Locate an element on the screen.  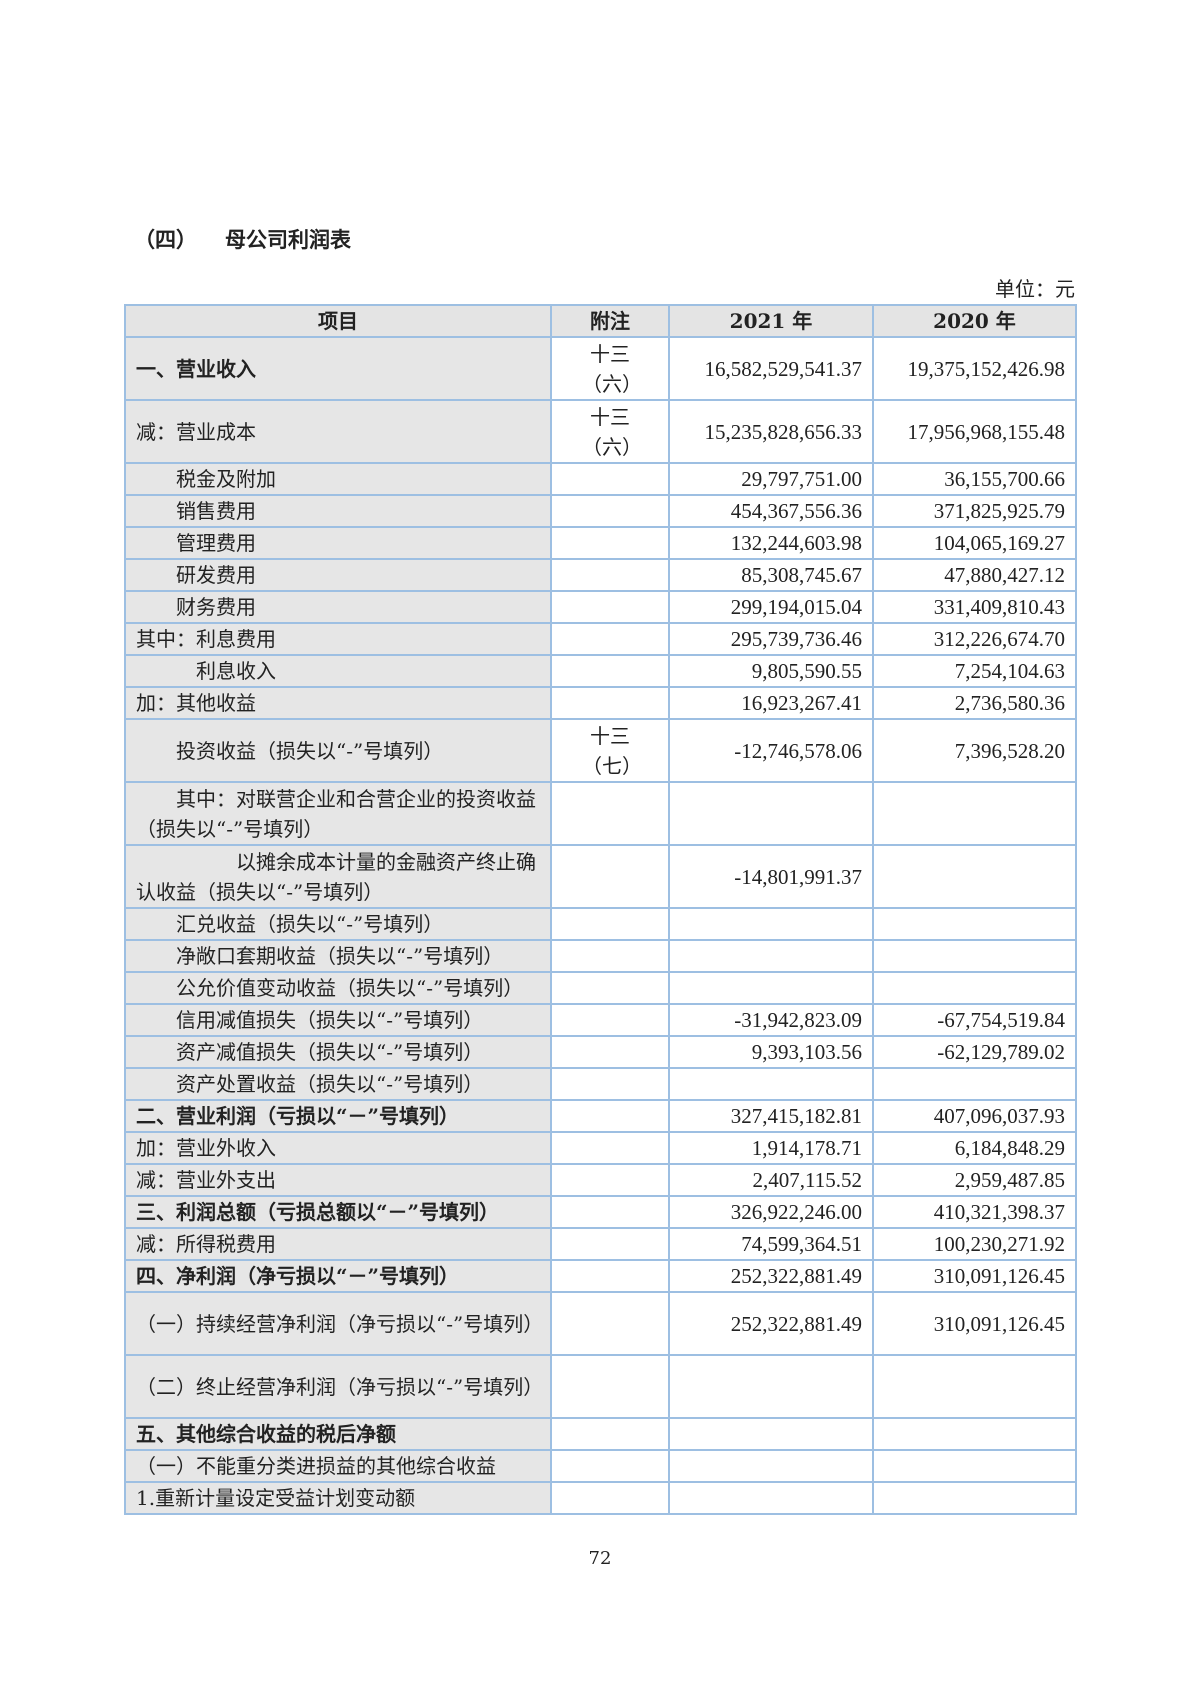
table-row: 五、其他综合收益的税后净额 is located at coordinates (600, 1434).